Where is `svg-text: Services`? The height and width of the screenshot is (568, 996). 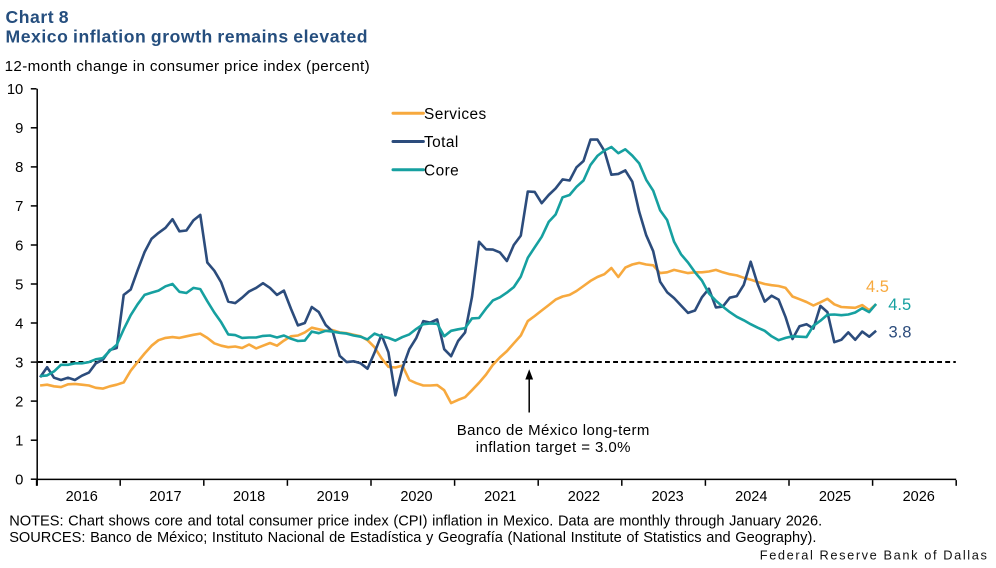
svg-text: Services is located at coordinates (455, 114).